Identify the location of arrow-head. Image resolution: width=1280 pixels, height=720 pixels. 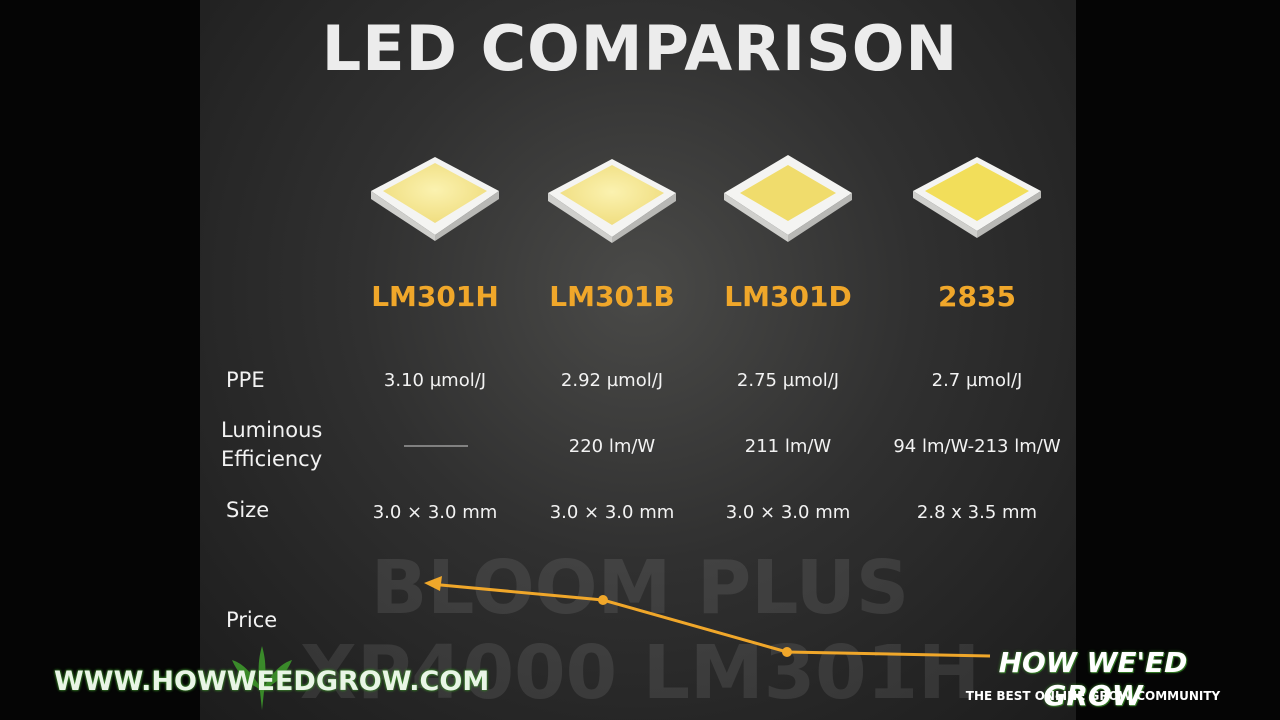
(433, 583).